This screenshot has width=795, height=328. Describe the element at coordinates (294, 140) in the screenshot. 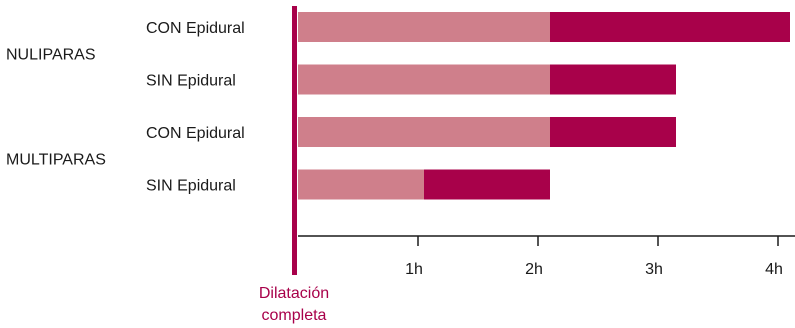

I see `dilatacion-completa-line` at that location.